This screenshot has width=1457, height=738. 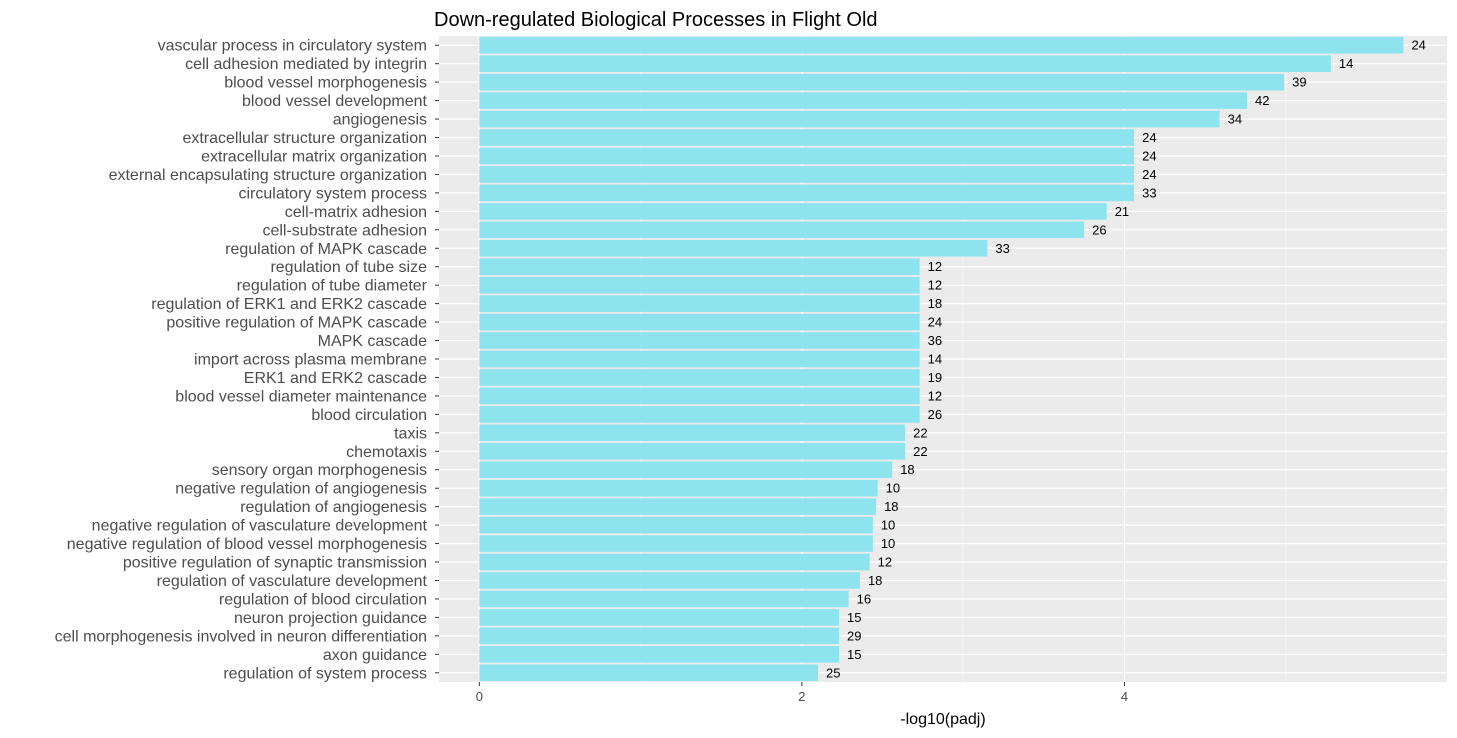 I want to click on category-label: angiogenesis, so click(x=380, y=120).